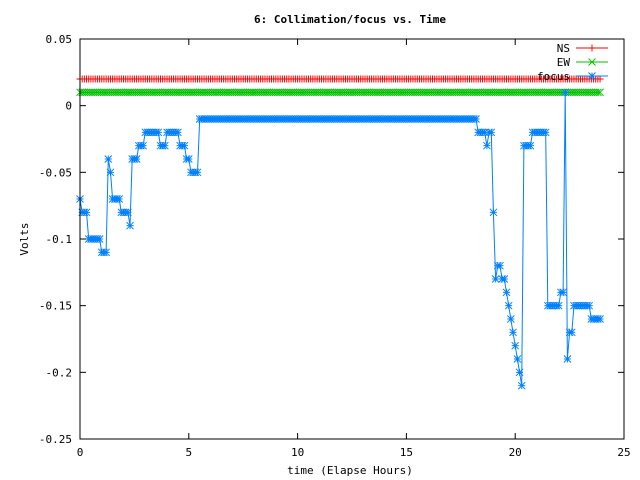 The image size is (640, 480). I want to click on x-tick-label: 20, so click(515, 452).